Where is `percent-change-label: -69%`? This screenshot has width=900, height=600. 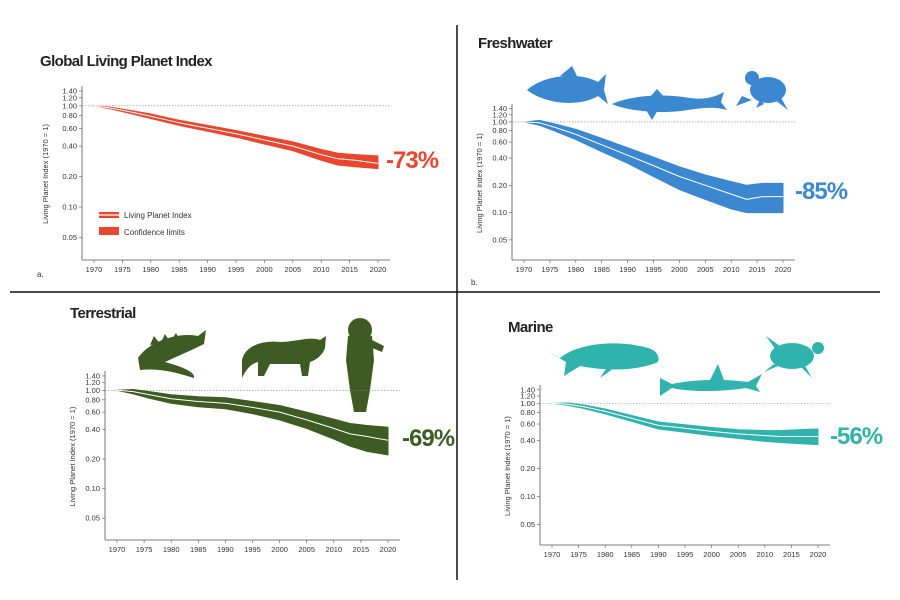 percent-change-label: -69% is located at coordinates (428, 438).